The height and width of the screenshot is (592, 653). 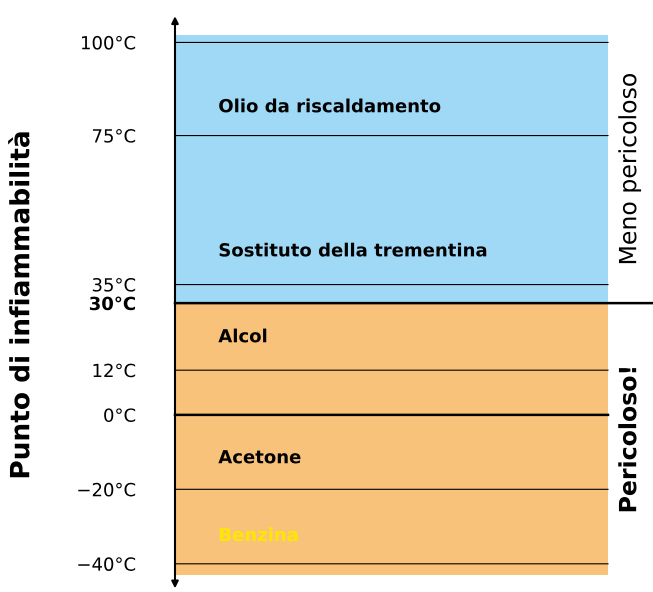 What do you see at coordinates (242, 335) in the screenshot?
I see `annotation: Alcol` at bounding box center [242, 335].